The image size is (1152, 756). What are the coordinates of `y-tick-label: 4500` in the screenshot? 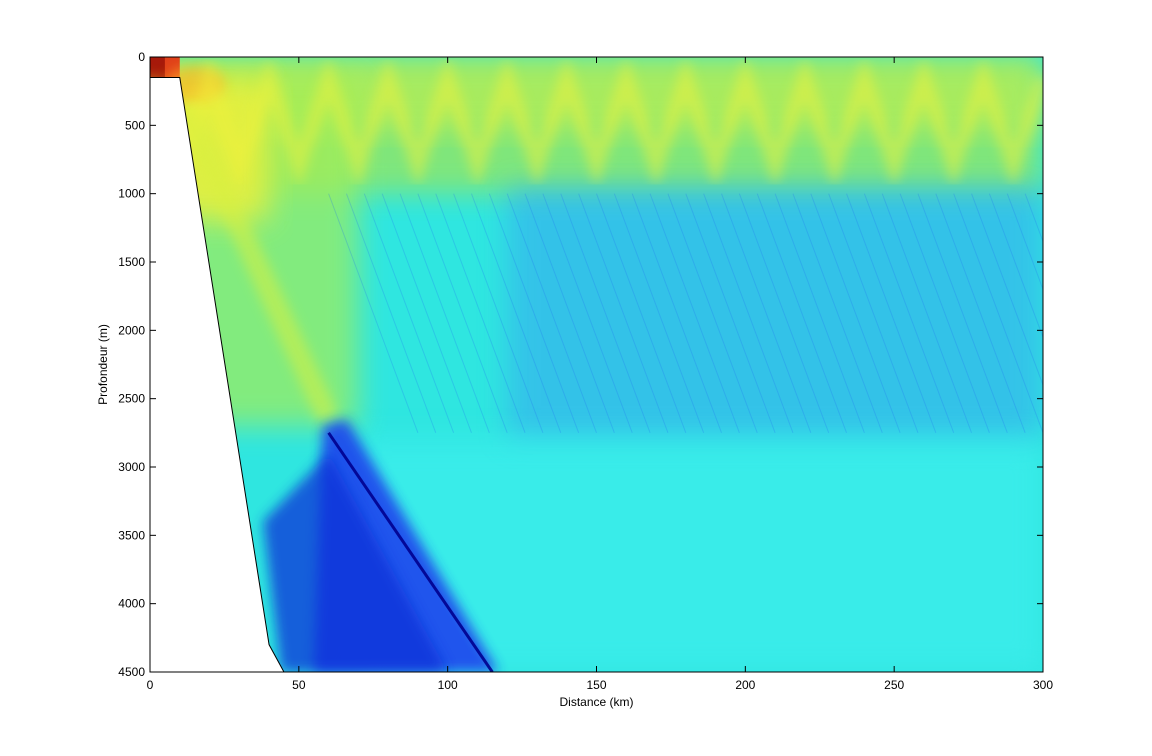 It's located at (131, 672).